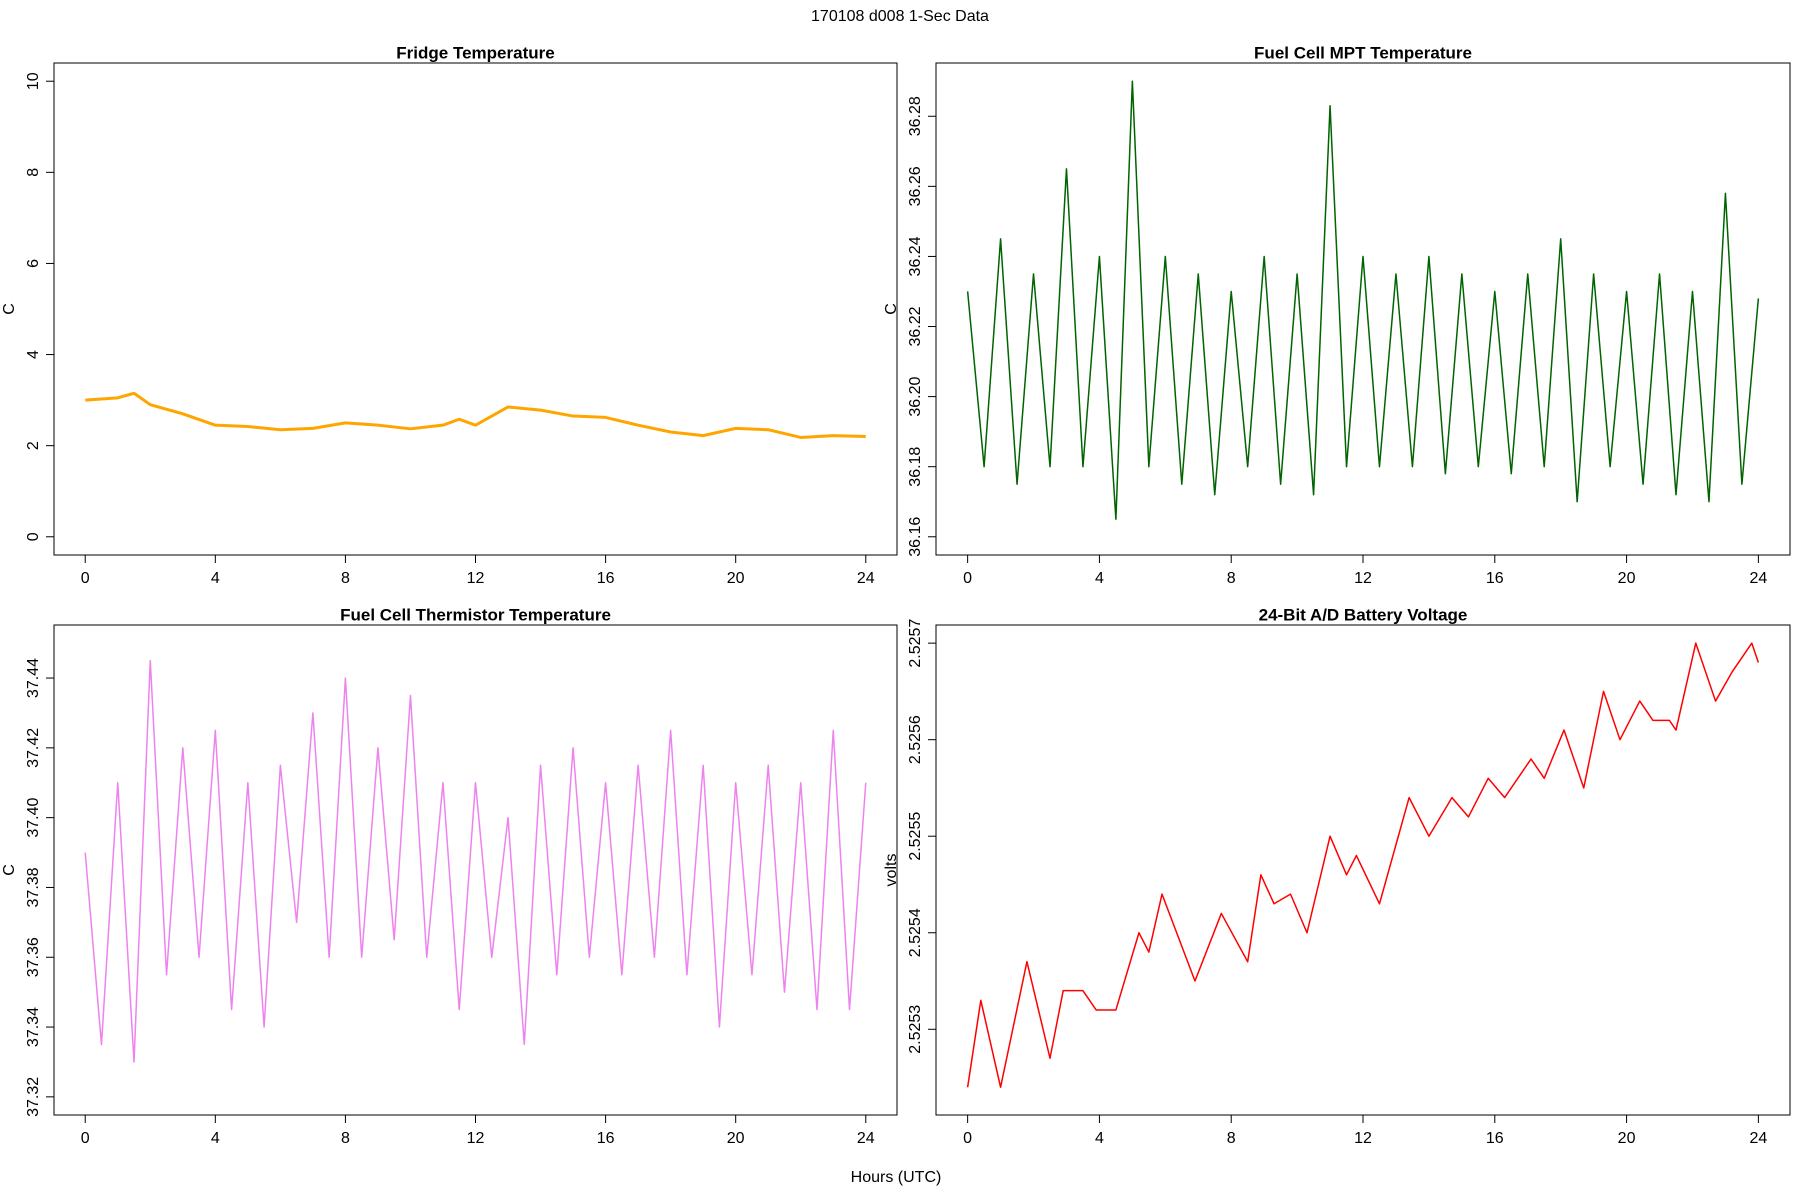 This screenshot has width=1800, height=1200. What do you see at coordinates (915, 643) in the screenshot?
I see `y-tick-label: 2.5257` at bounding box center [915, 643].